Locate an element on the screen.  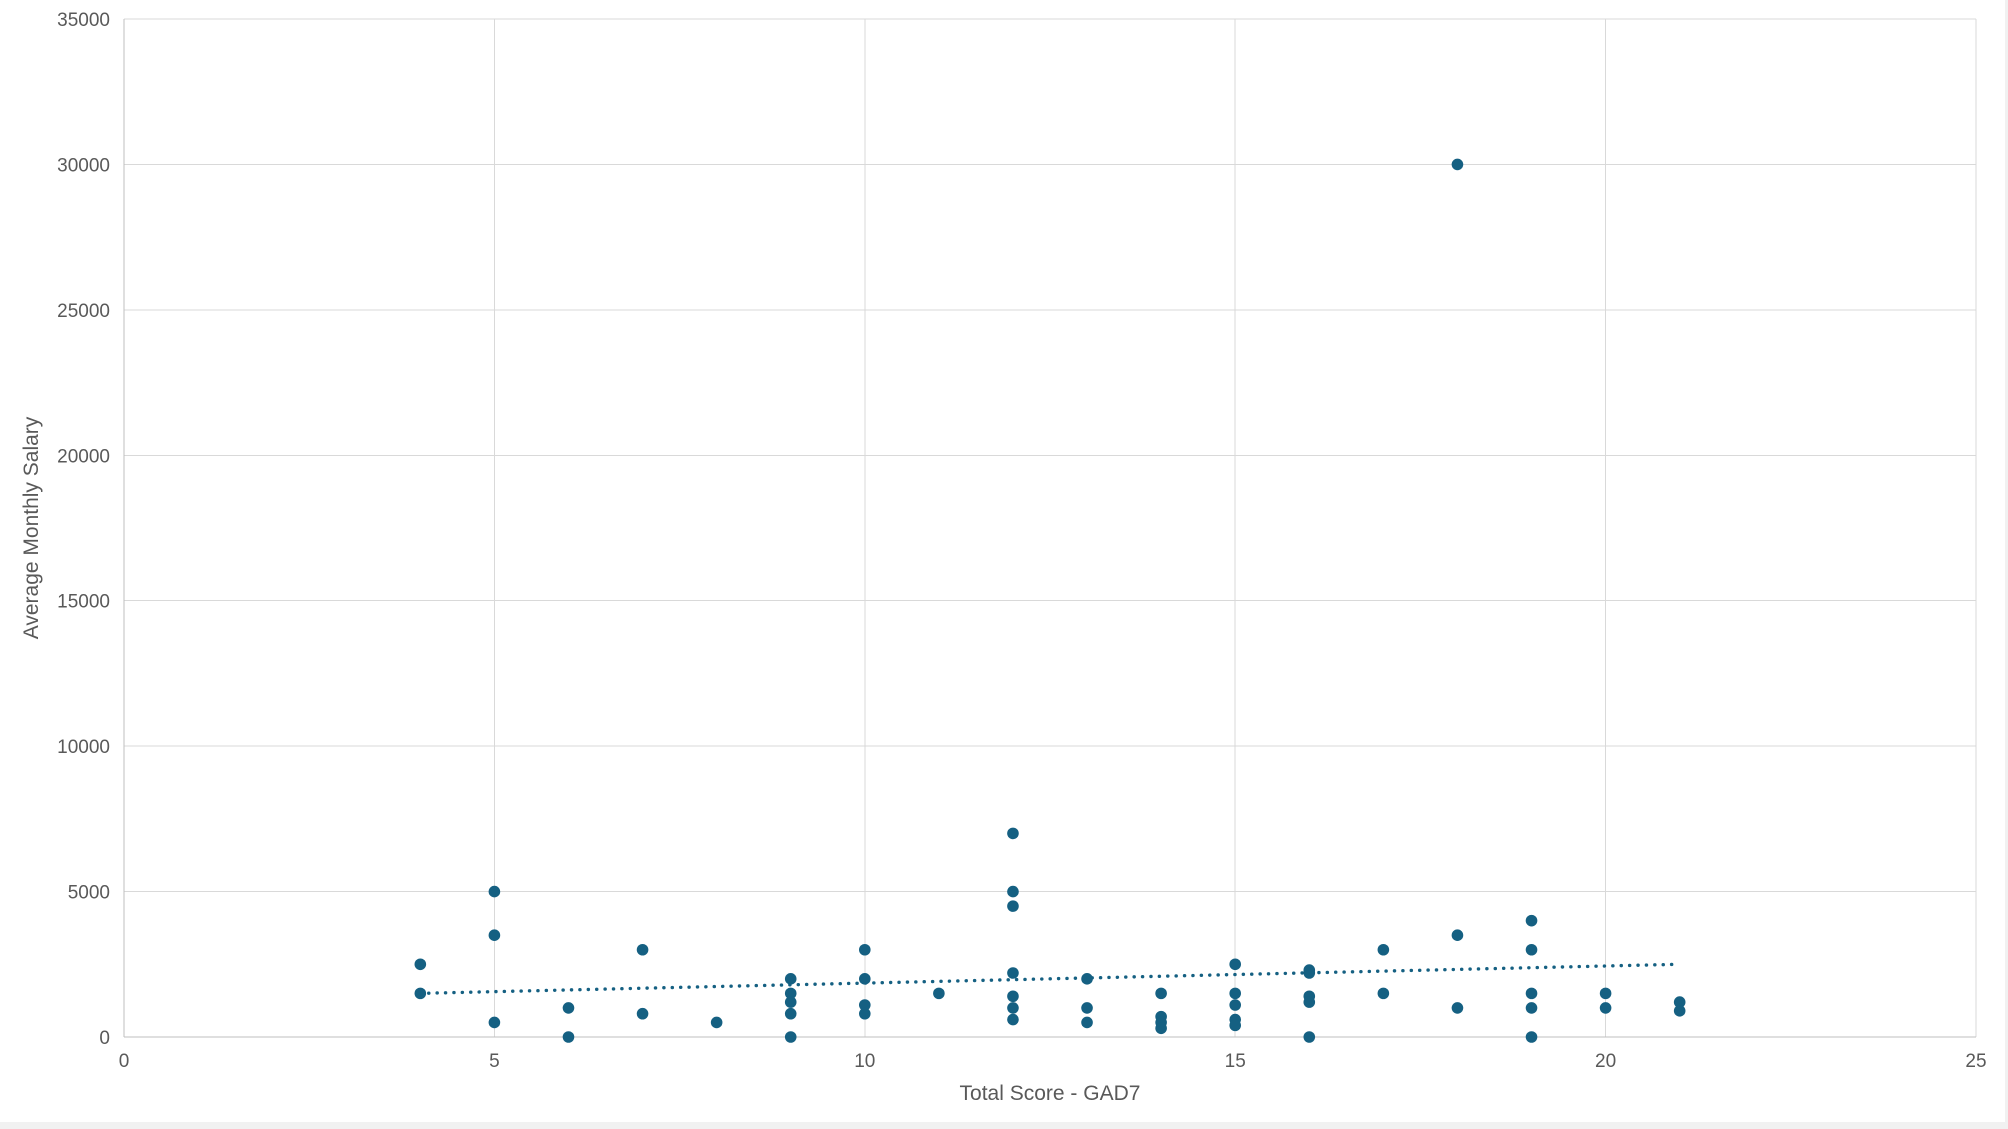
x-axis-title: Total Score - GAD7 is located at coordinates (1050, 1093).